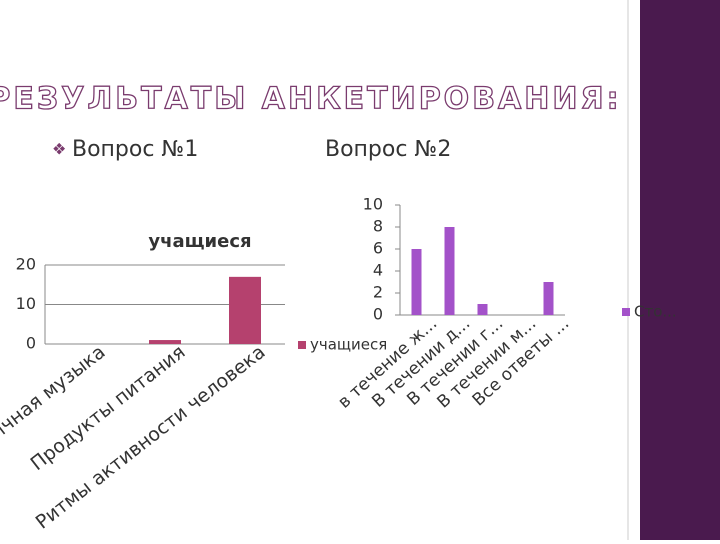  Describe the element at coordinates (378, 248) in the screenshot. I see `y-tick-label: 6` at that location.